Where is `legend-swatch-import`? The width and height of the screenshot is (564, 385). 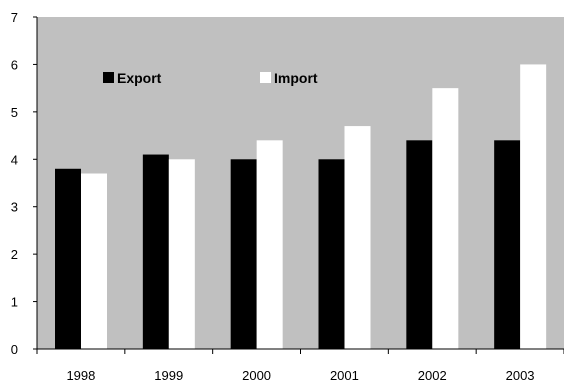
legend-swatch-import is located at coordinates (265, 77).